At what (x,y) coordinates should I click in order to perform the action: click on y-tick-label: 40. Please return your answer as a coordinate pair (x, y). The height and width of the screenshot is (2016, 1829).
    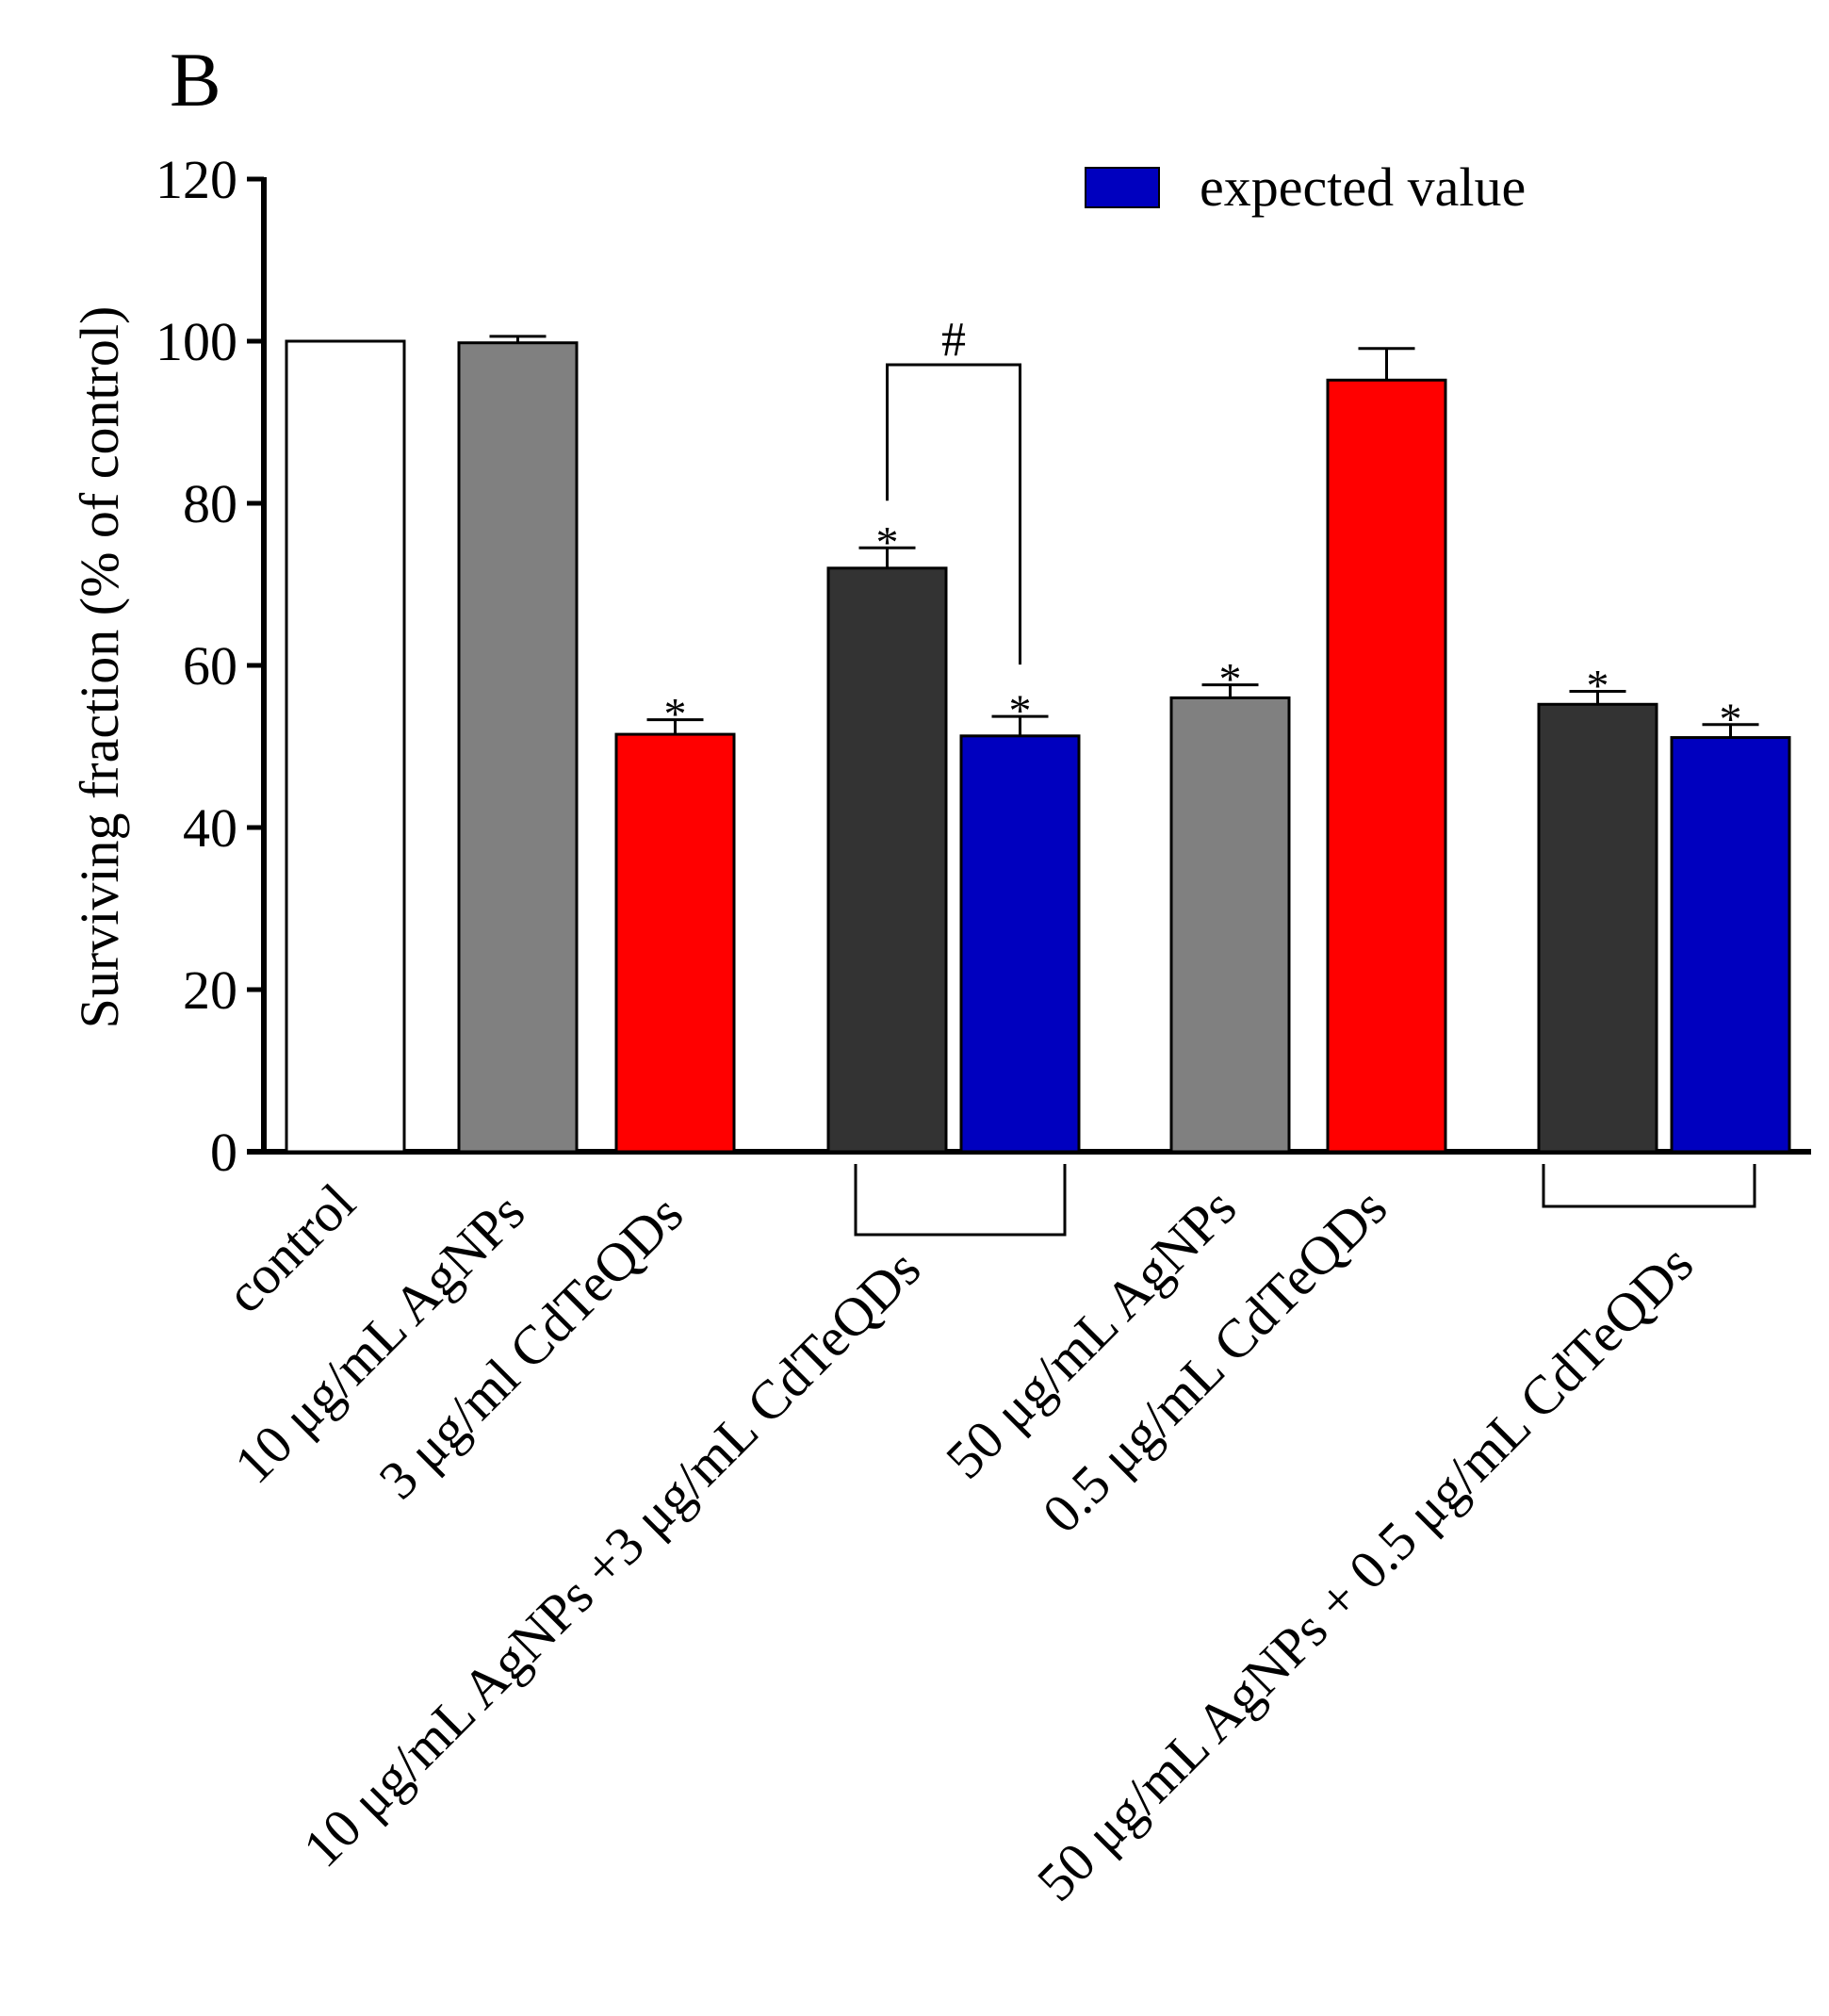
    Looking at the image, I should click on (210, 828).